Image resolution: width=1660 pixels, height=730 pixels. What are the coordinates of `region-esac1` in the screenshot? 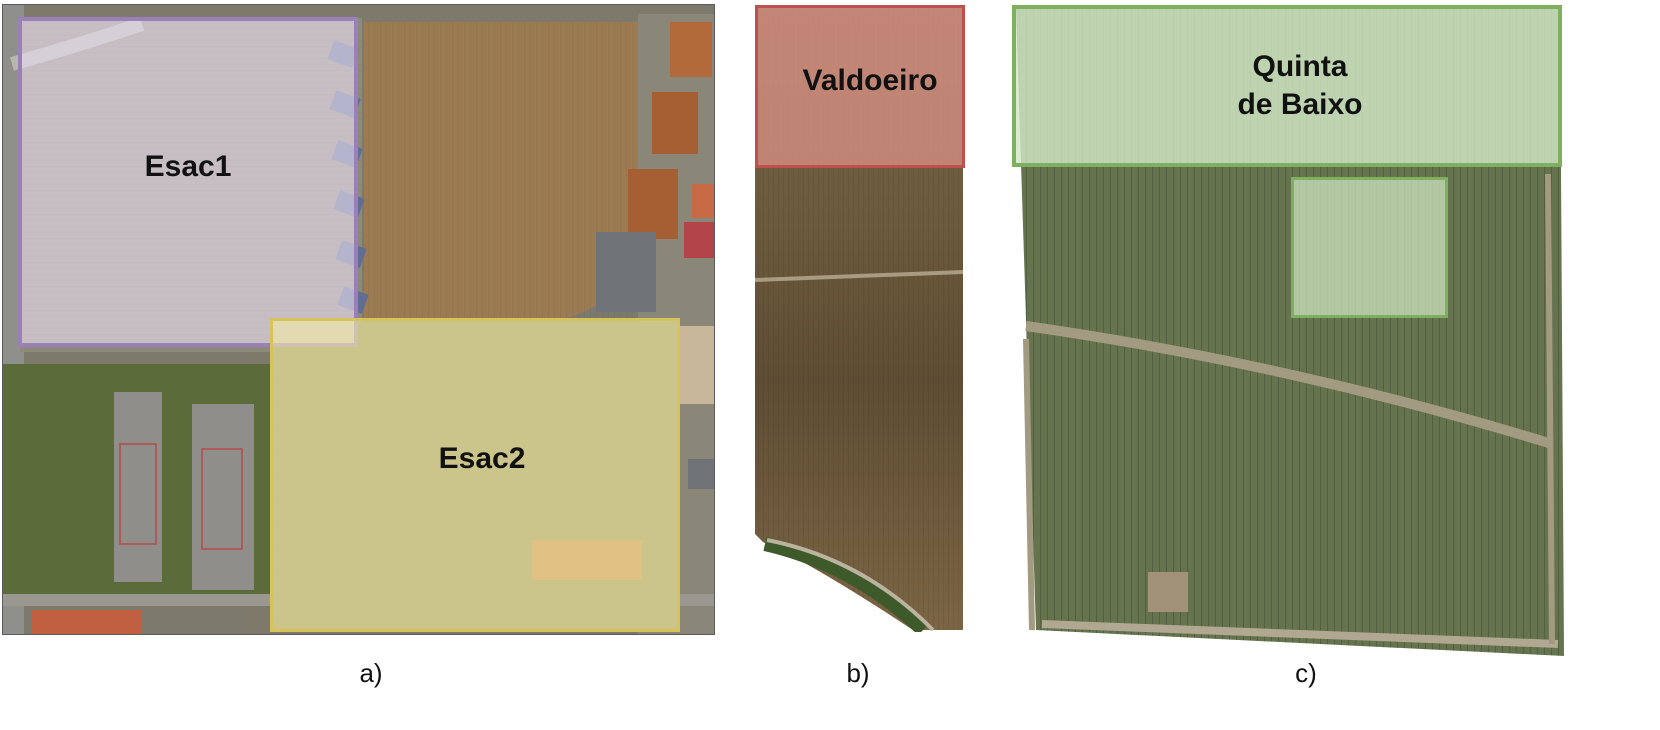 It's located at (188, 182).